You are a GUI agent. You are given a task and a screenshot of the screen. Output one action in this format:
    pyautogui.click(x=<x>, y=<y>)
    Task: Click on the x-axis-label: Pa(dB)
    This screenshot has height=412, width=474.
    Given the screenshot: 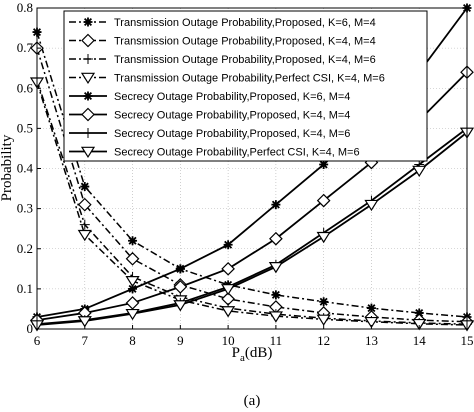 What is the action you would take?
    pyautogui.click(x=252, y=354)
    